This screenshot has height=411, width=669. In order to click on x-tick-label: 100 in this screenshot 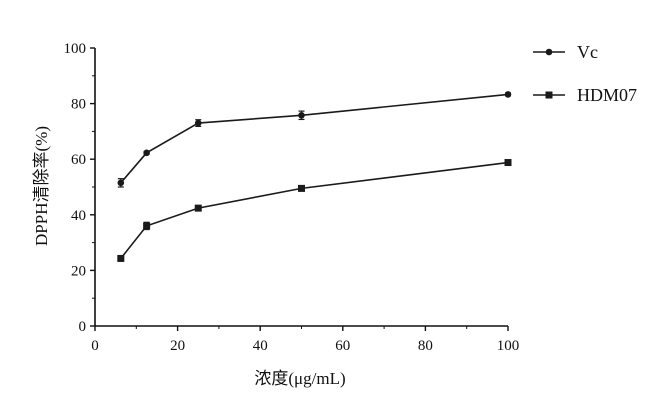, I will do `click(508, 346)`.